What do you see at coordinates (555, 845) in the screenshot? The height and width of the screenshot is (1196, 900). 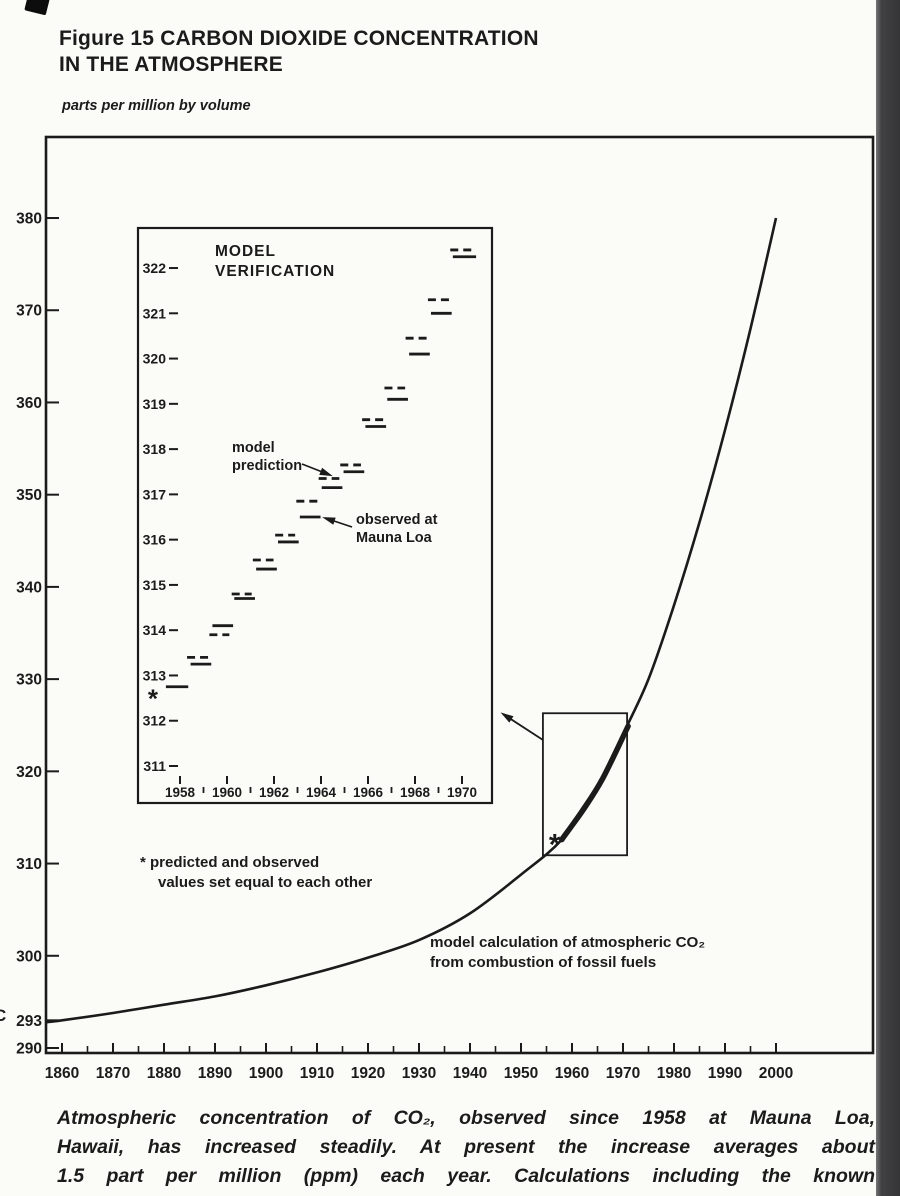 I see `main-star-marker: *` at bounding box center [555, 845].